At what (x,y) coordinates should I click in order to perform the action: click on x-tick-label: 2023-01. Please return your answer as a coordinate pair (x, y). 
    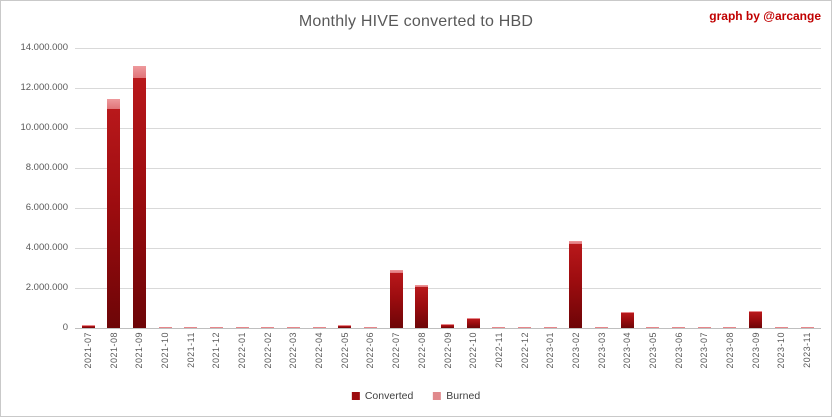
    Looking at the image, I should click on (550, 350).